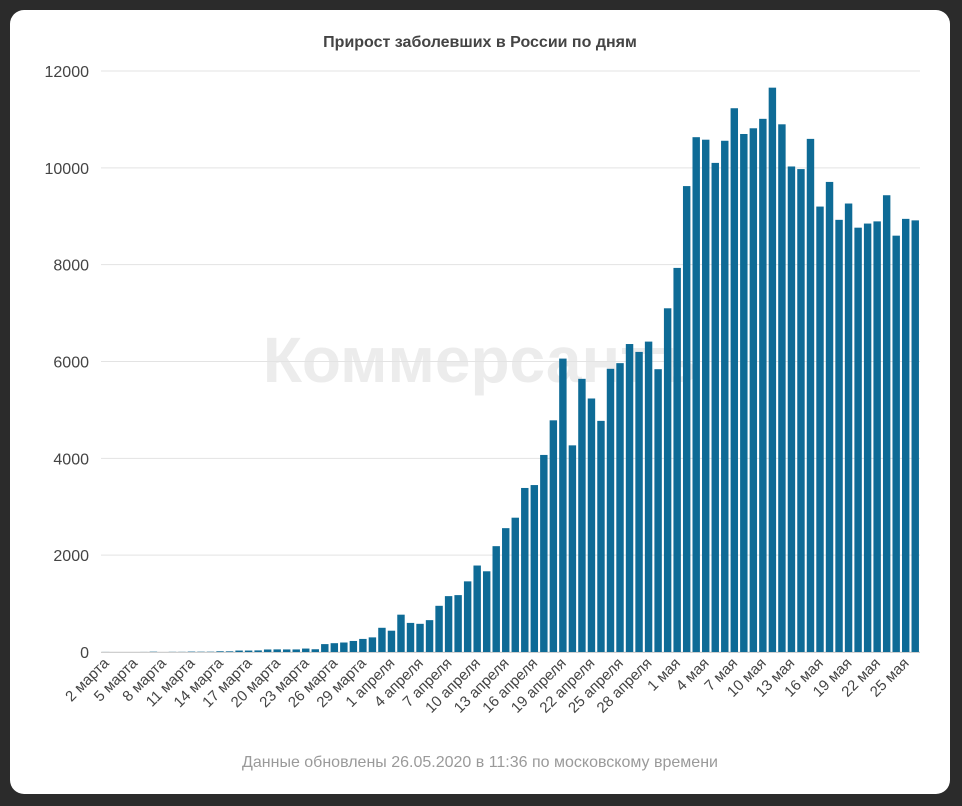 The width and height of the screenshot is (962, 806). Describe the element at coordinates (71, 266) in the screenshot. I see `y-tick-label: 8000` at that location.